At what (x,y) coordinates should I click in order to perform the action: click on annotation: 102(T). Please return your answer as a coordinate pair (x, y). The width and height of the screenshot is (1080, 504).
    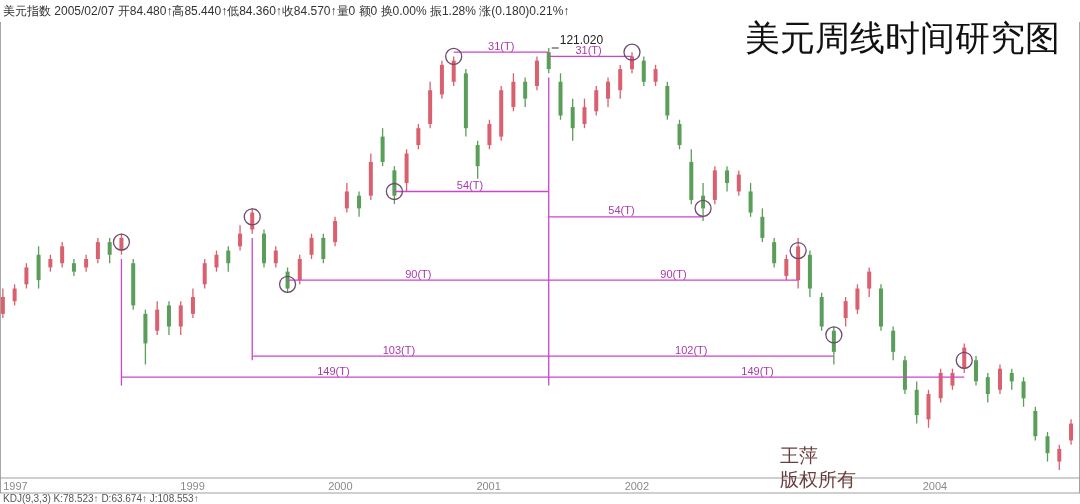
    Looking at the image, I should click on (691, 349).